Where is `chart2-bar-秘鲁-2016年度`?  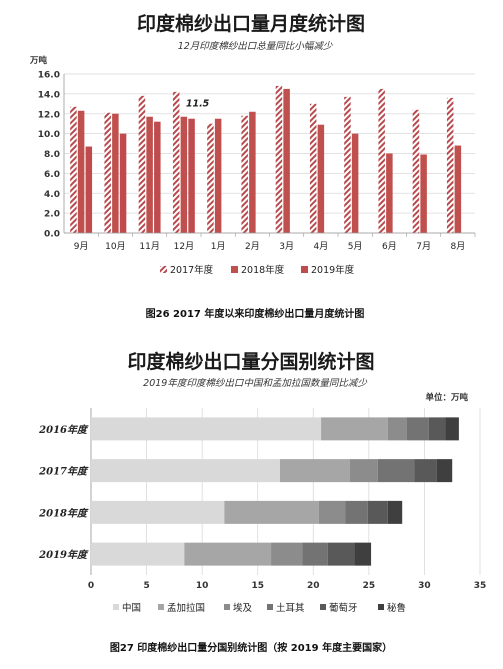 chart2-bar-秘鲁-2016年度 is located at coordinates (452, 429).